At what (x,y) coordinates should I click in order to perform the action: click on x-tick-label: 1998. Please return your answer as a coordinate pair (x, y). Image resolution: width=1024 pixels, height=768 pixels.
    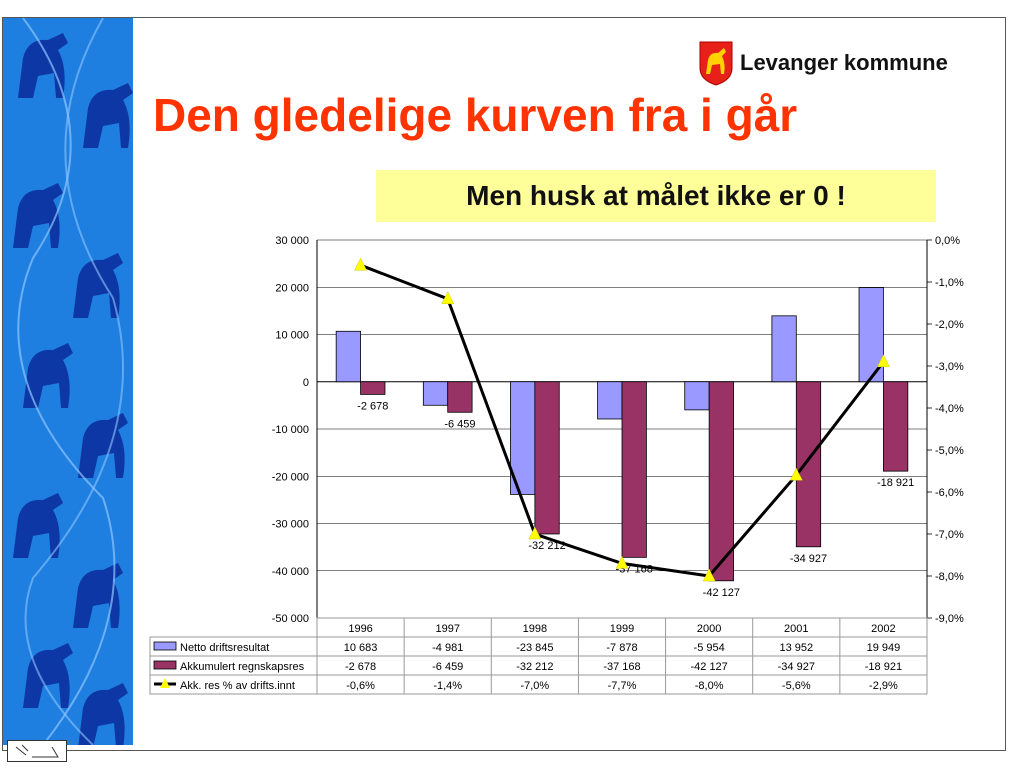
    Looking at the image, I should click on (535, 629).